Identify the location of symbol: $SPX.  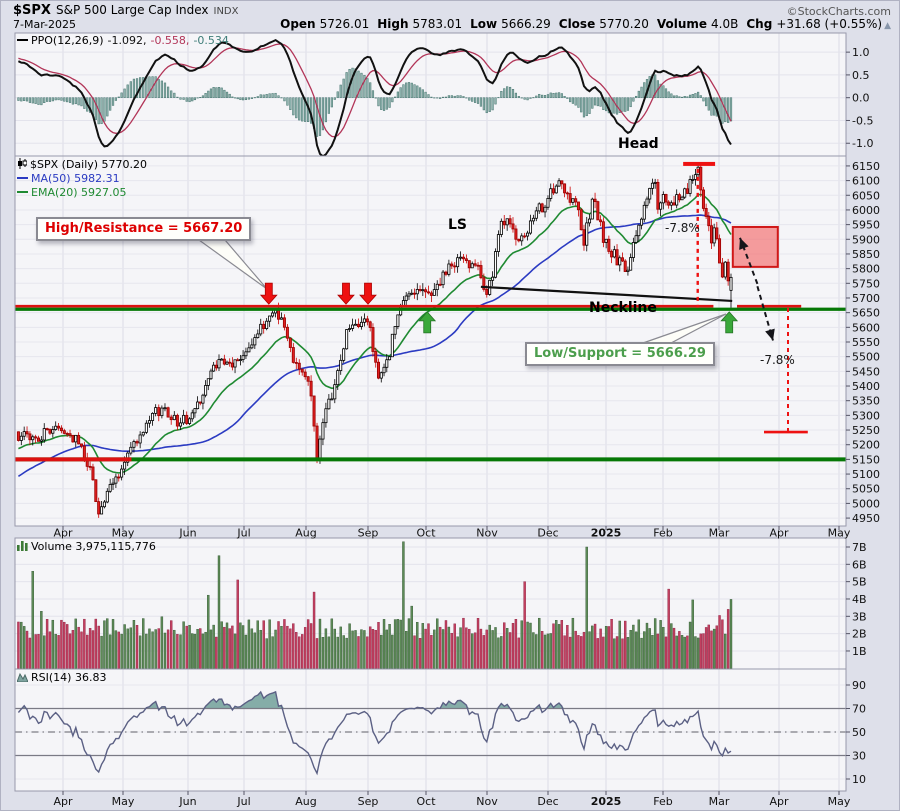
(32, 10).